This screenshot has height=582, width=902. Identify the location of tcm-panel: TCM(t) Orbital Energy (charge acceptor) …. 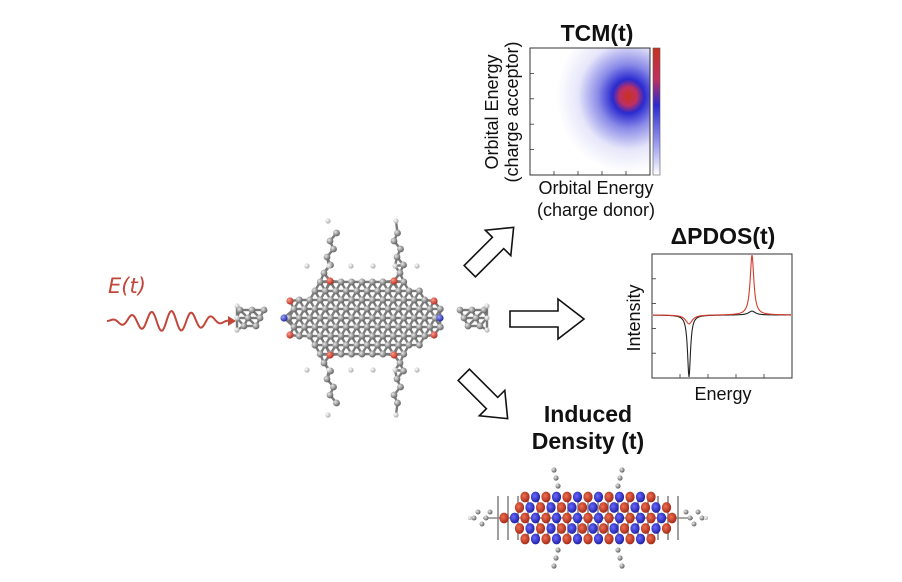
(571, 120).